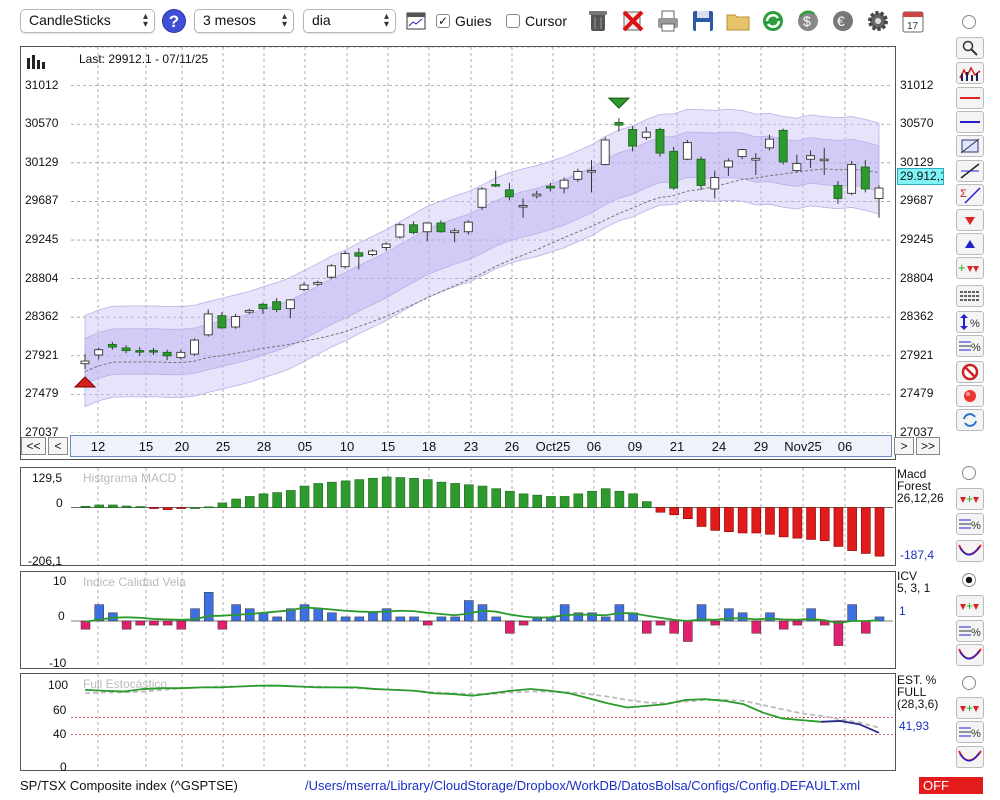  Describe the element at coordinates (969, 683) in the screenshot. I see `panel-radio-stochastic` at that location.